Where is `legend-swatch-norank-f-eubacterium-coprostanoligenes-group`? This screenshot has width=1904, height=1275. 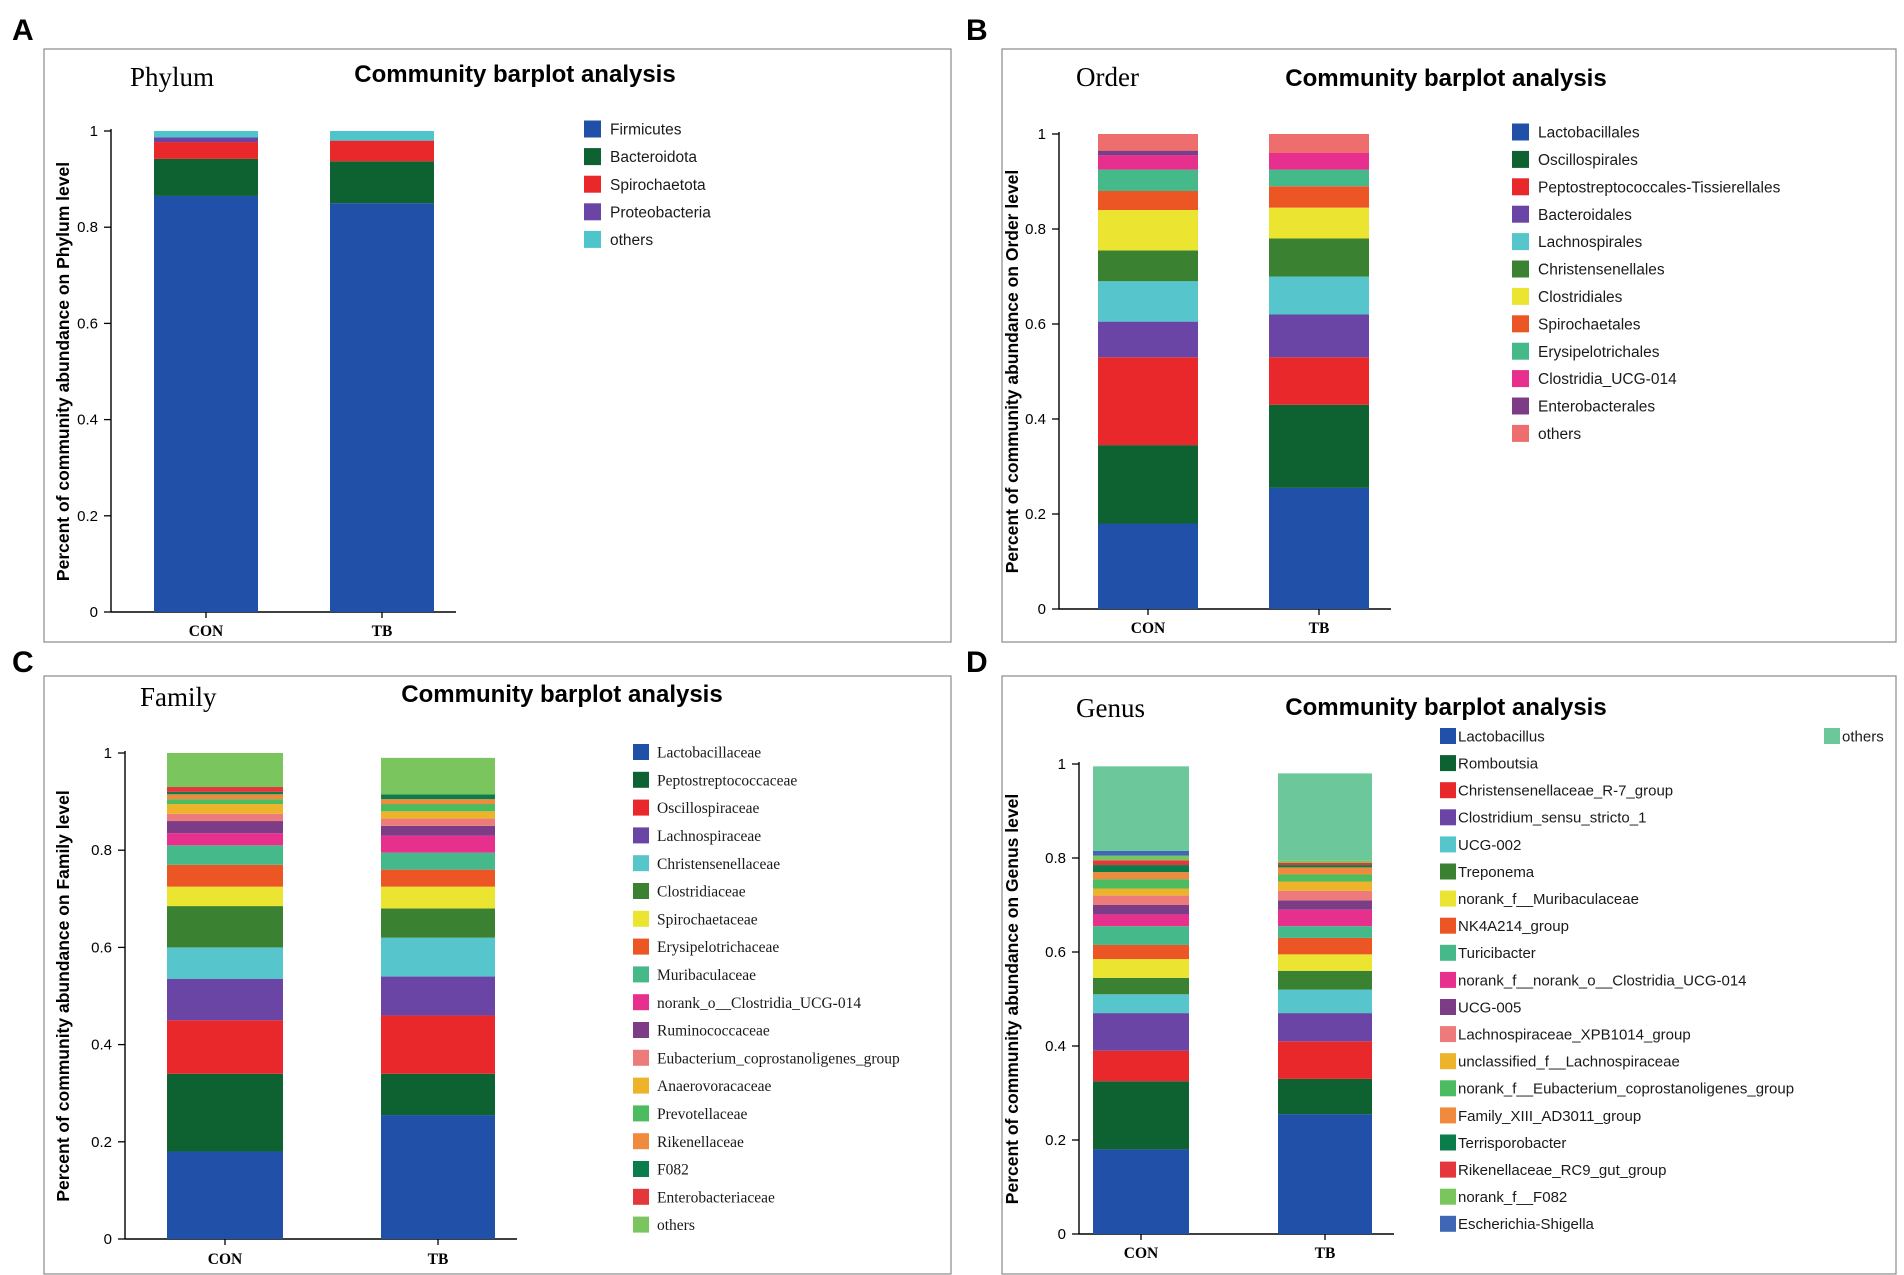 legend-swatch-norank-f-eubacterium-coprostanoligenes-group is located at coordinates (1448, 1088).